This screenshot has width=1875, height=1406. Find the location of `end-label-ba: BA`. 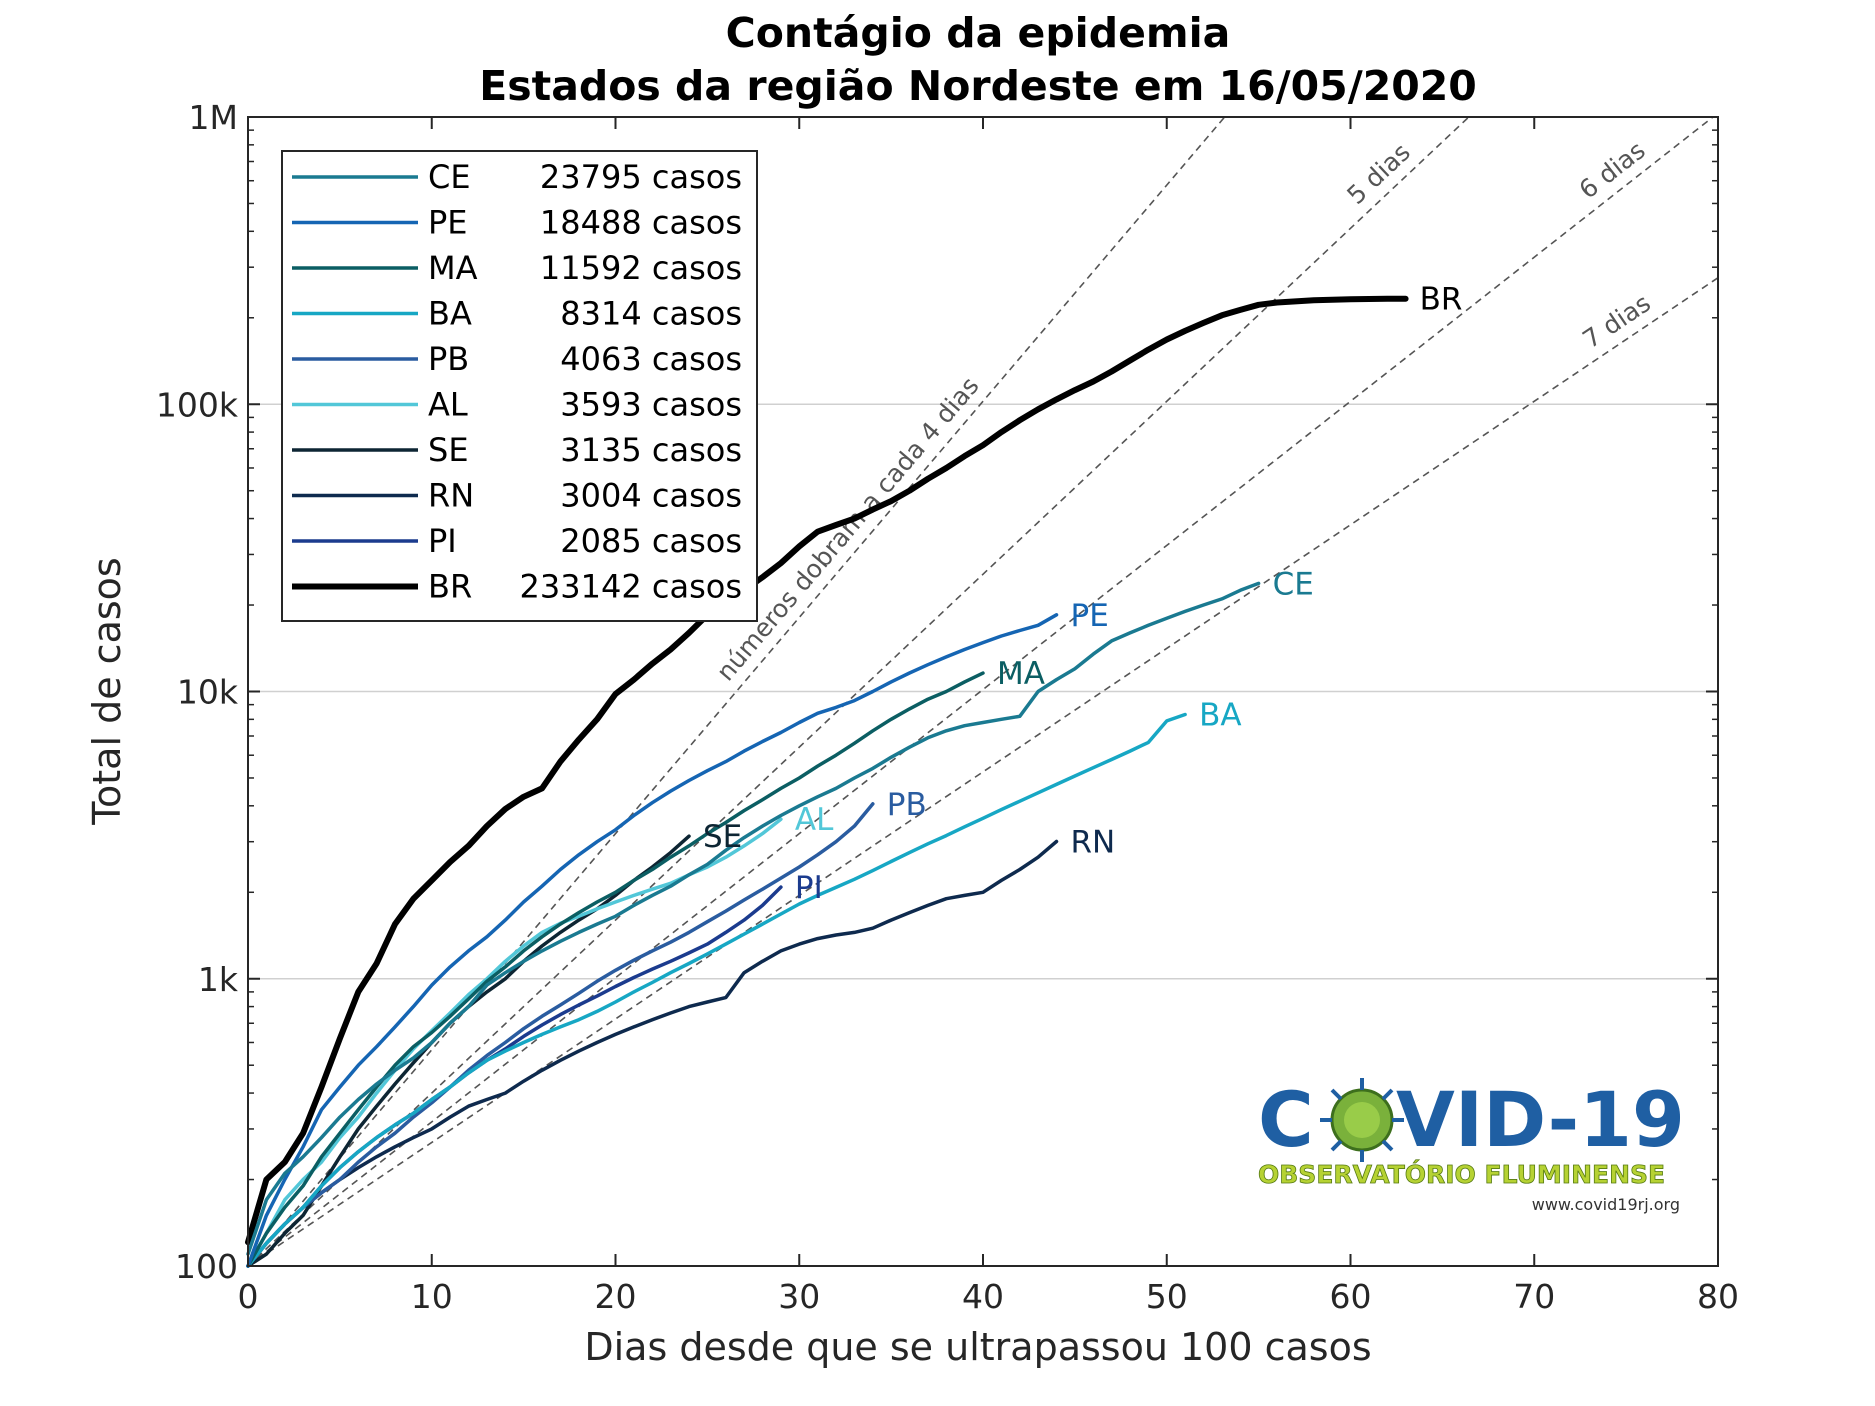

end-label-ba: BA is located at coordinates (1220, 716).